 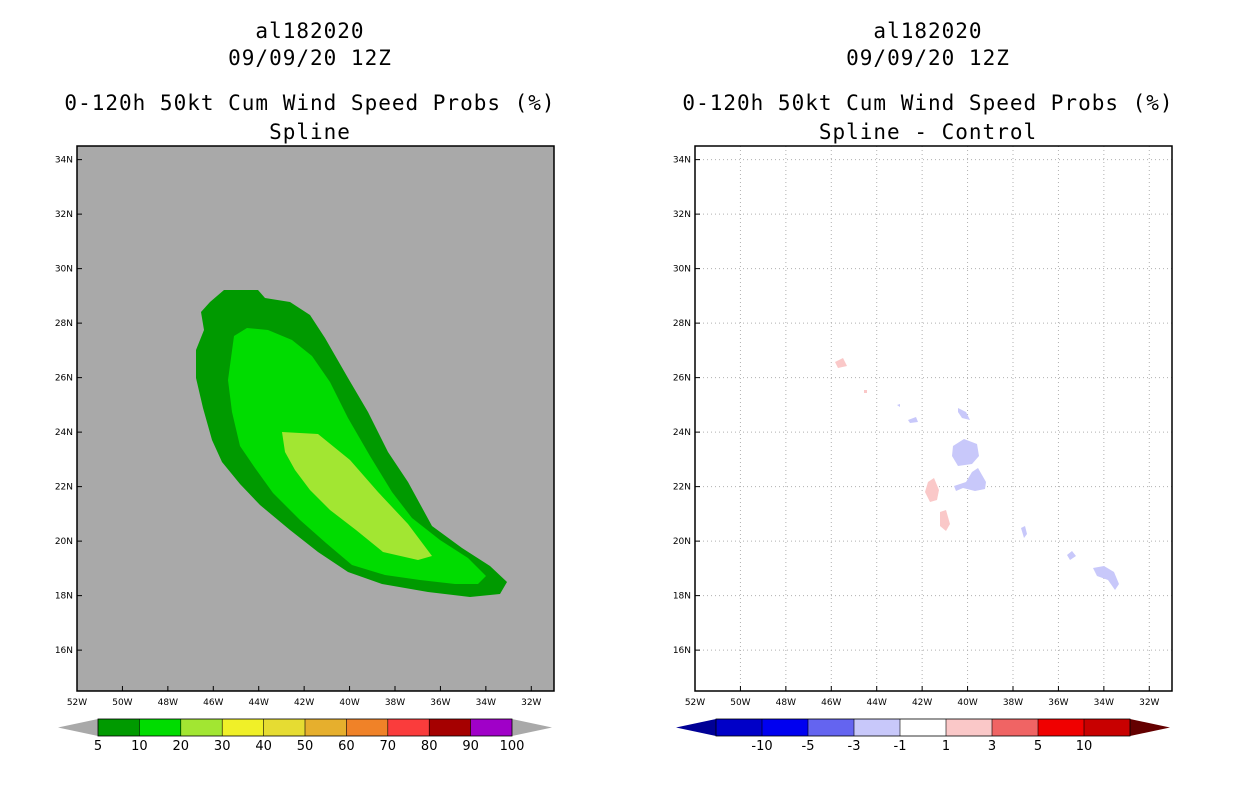 What do you see at coordinates (310, 103) in the screenshot?
I see `left-product-title: 0-120h 50kt Cum Wind Speed Probs (%)` at bounding box center [310, 103].